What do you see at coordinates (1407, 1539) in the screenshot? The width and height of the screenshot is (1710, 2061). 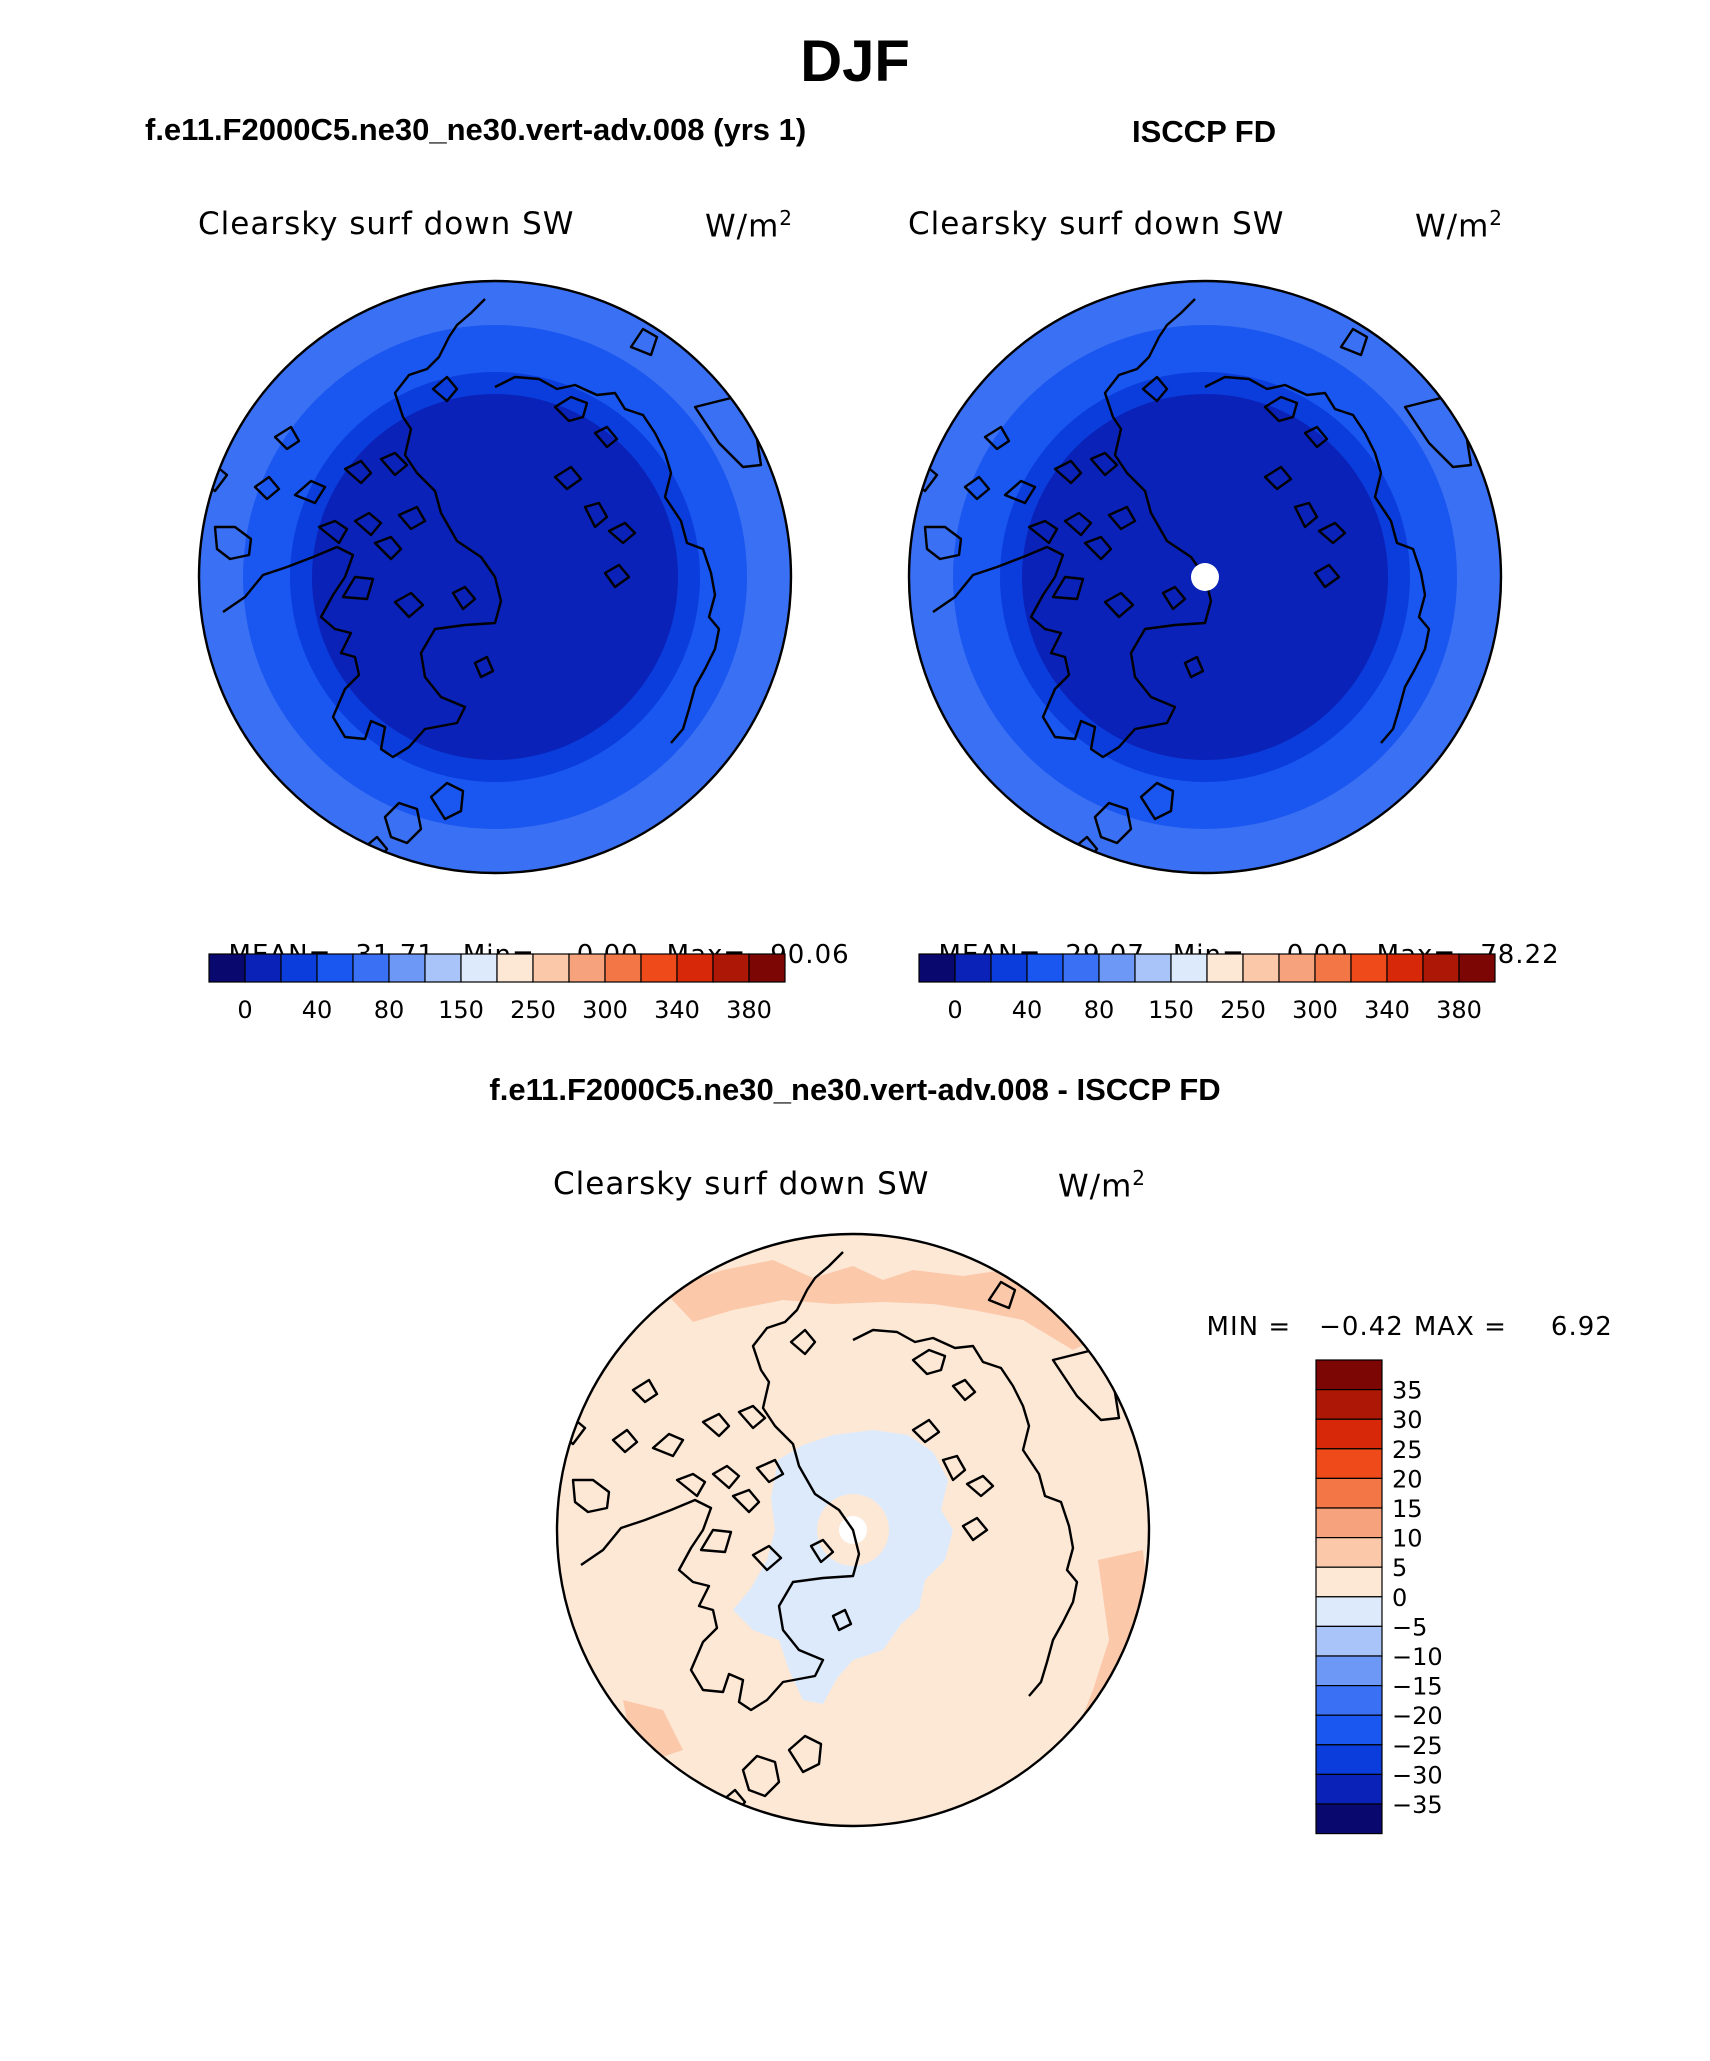 I see `colorbar-tick-label: 10` at bounding box center [1407, 1539].